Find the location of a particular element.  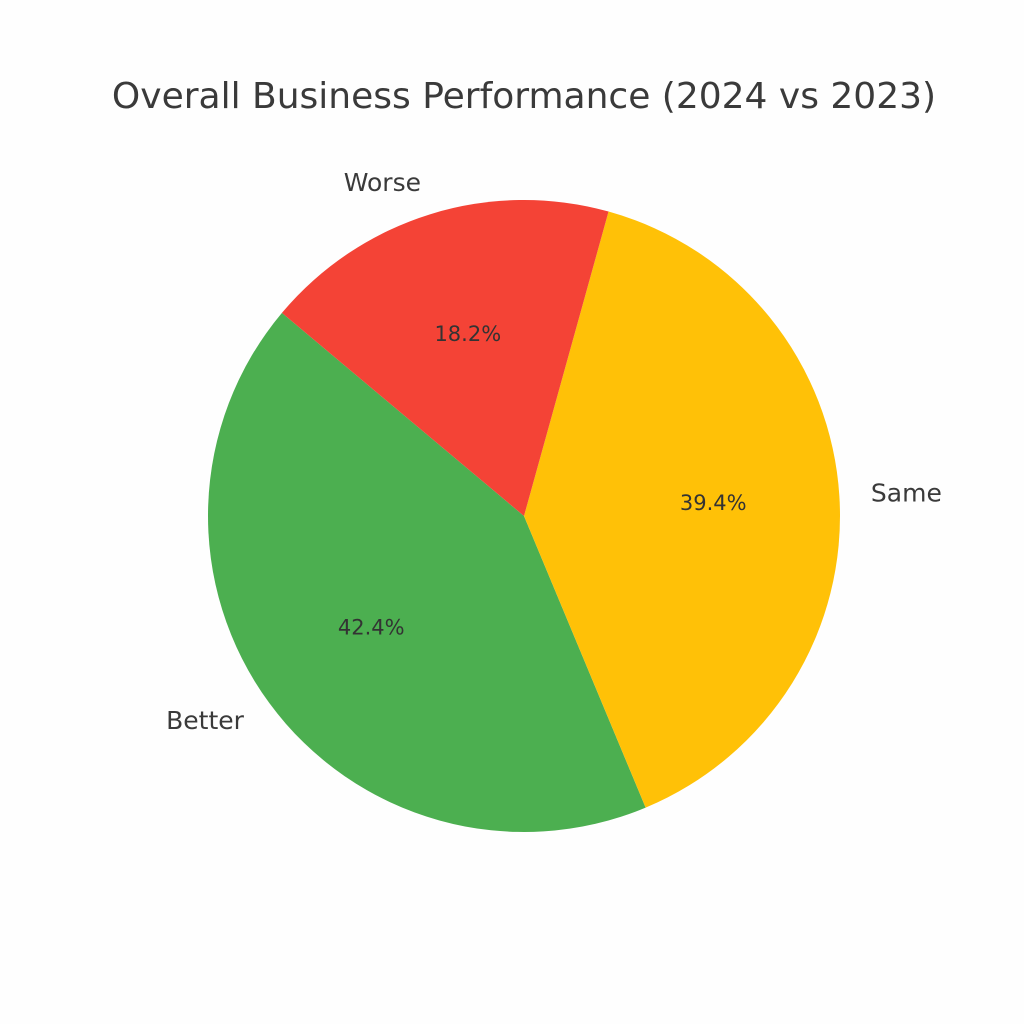

slice-percent-same: 39.4% is located at coordinates (713, 503).